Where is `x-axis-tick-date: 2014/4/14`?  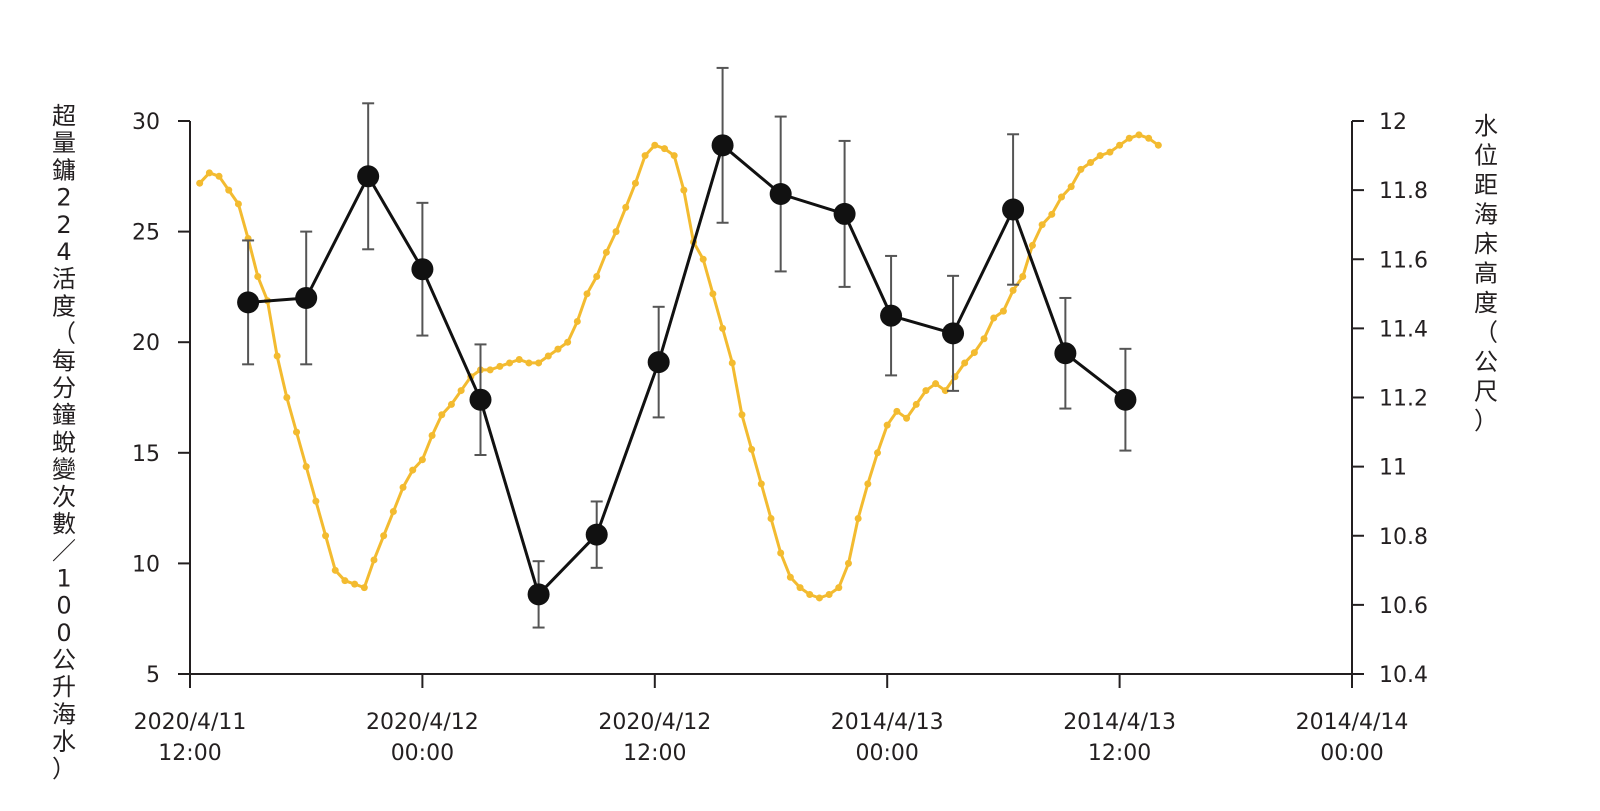
x-axis-tick-date: 2014/4/14 is located at coordinates (1352, 722).